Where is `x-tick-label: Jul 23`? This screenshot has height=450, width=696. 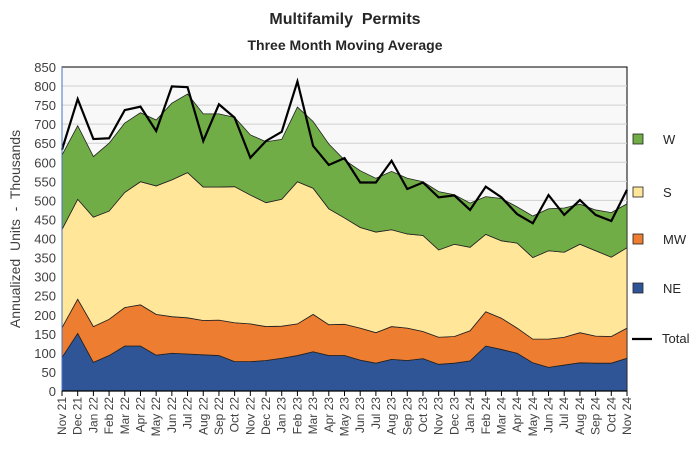 x-tick-label: Jul 23 is located at coordinates (376, 413).